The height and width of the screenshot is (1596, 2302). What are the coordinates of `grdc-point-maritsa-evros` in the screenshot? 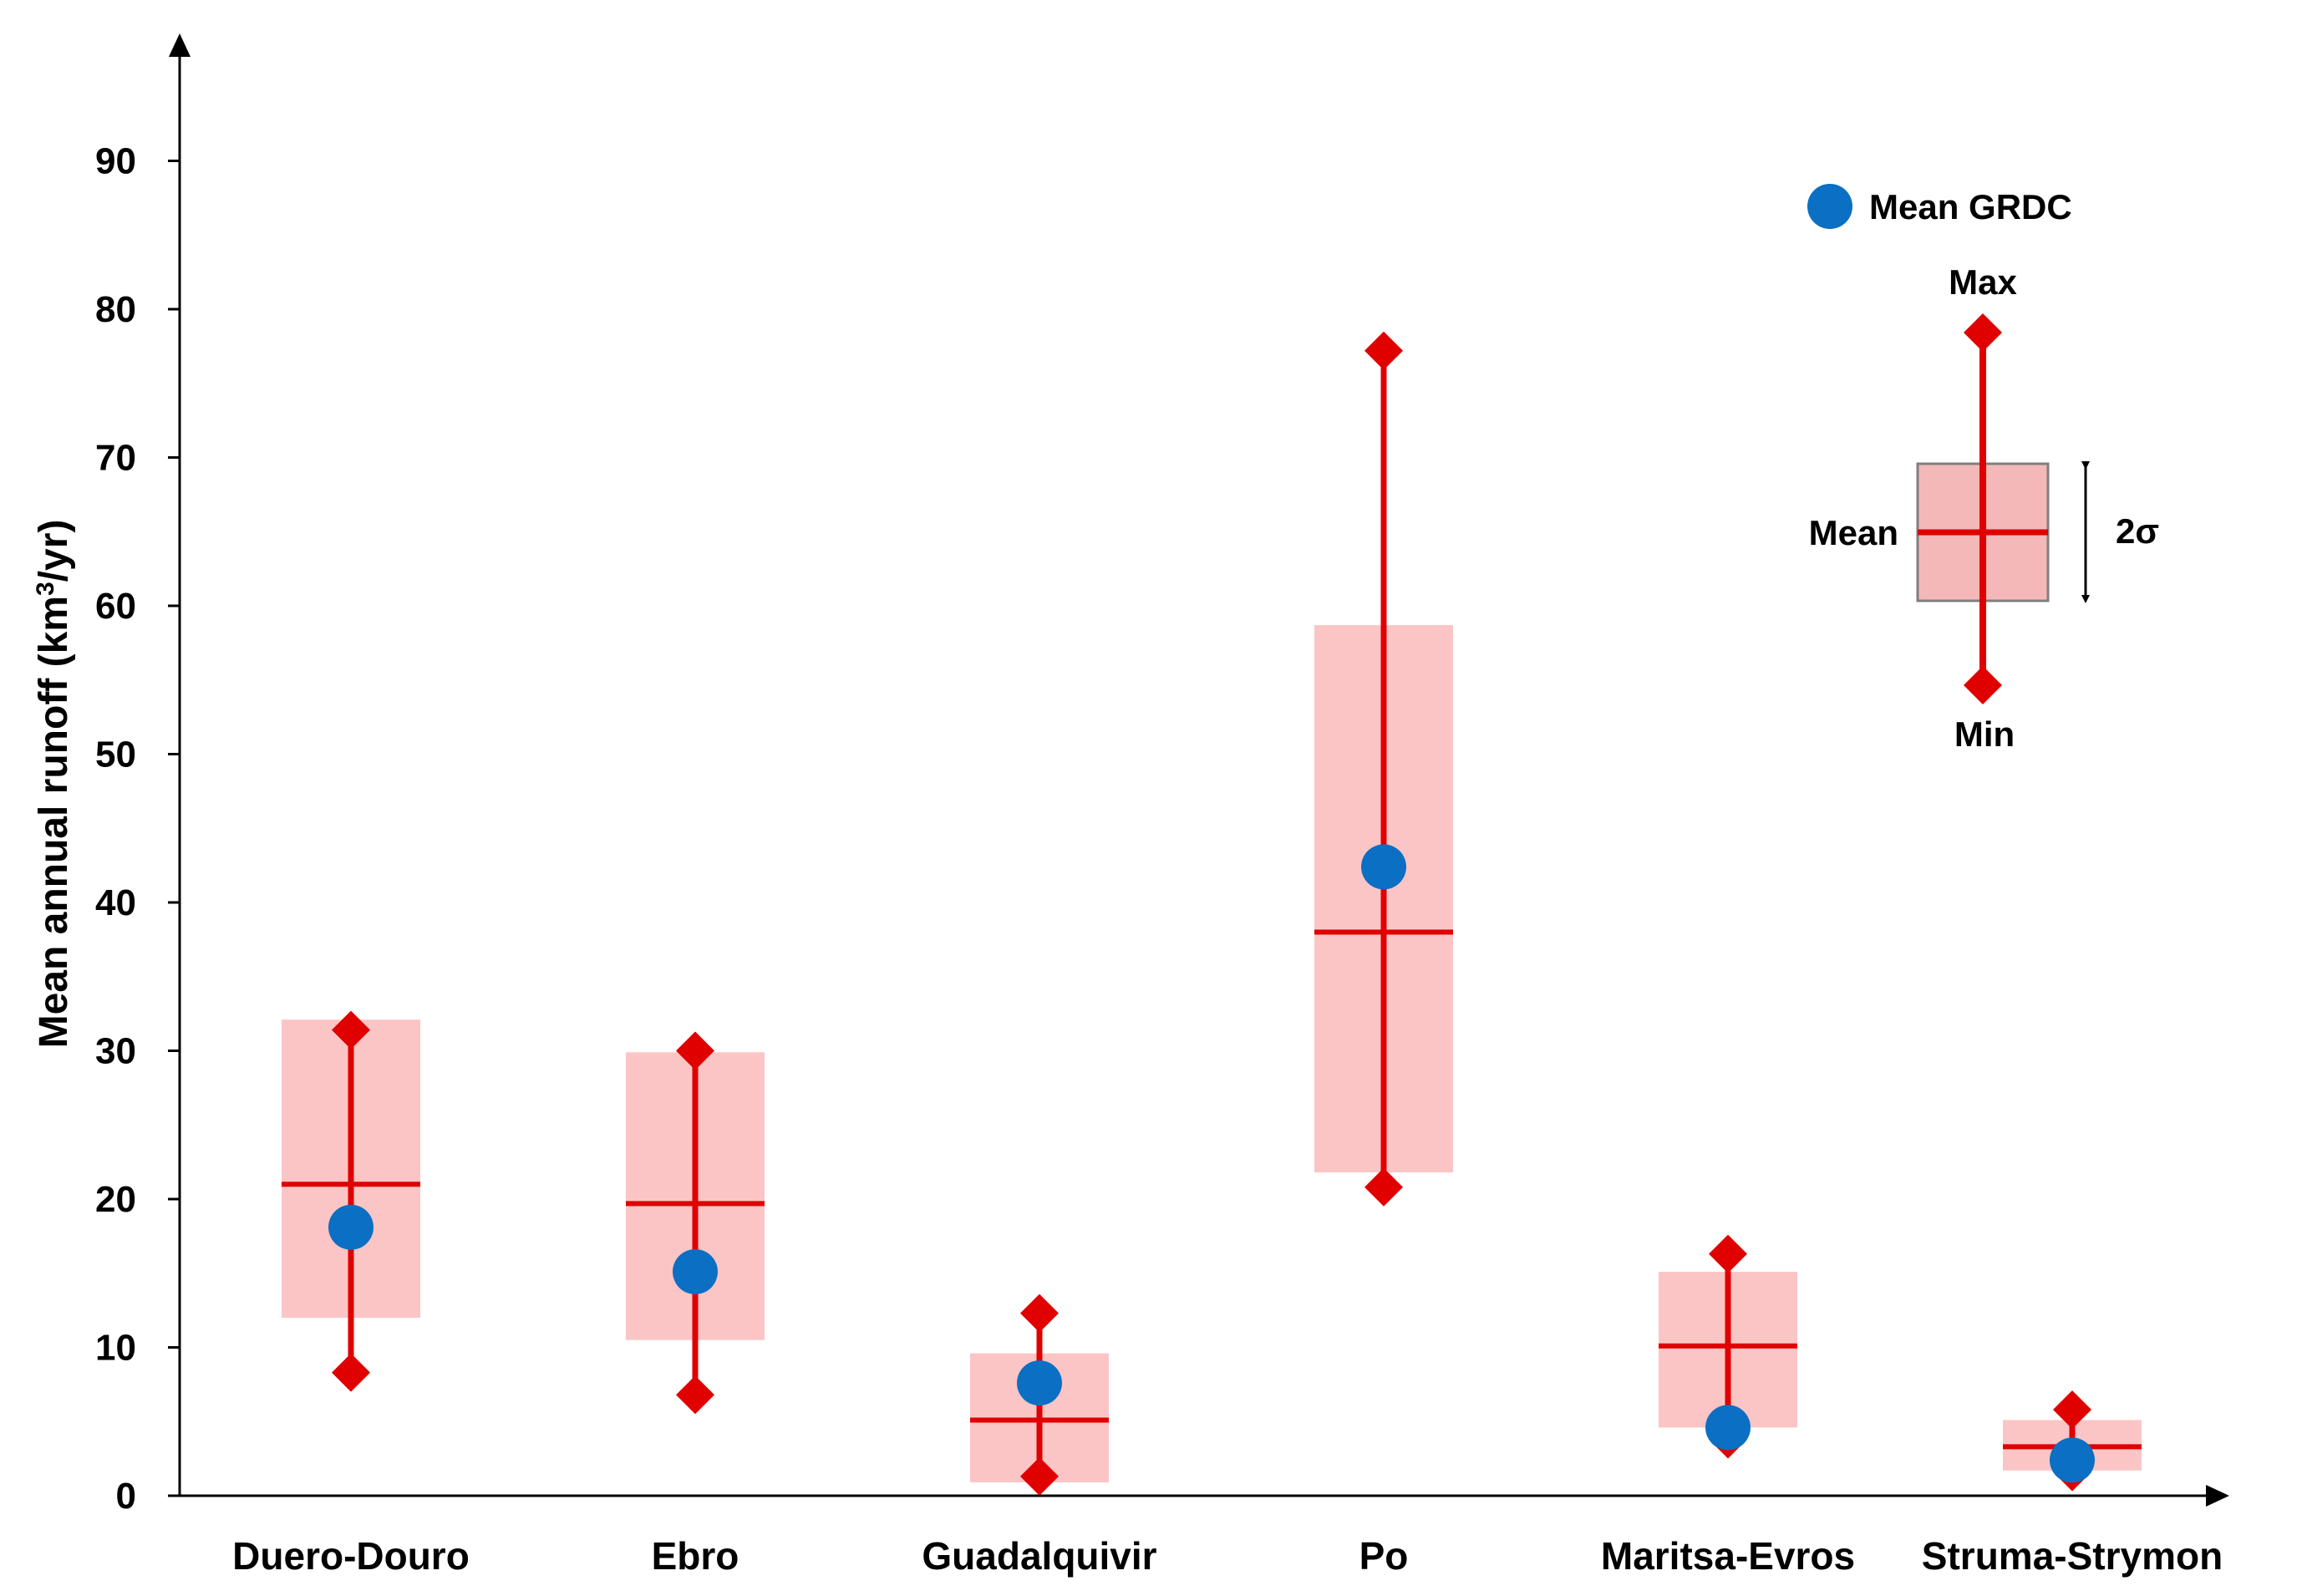 It's located at (1728, 1428).